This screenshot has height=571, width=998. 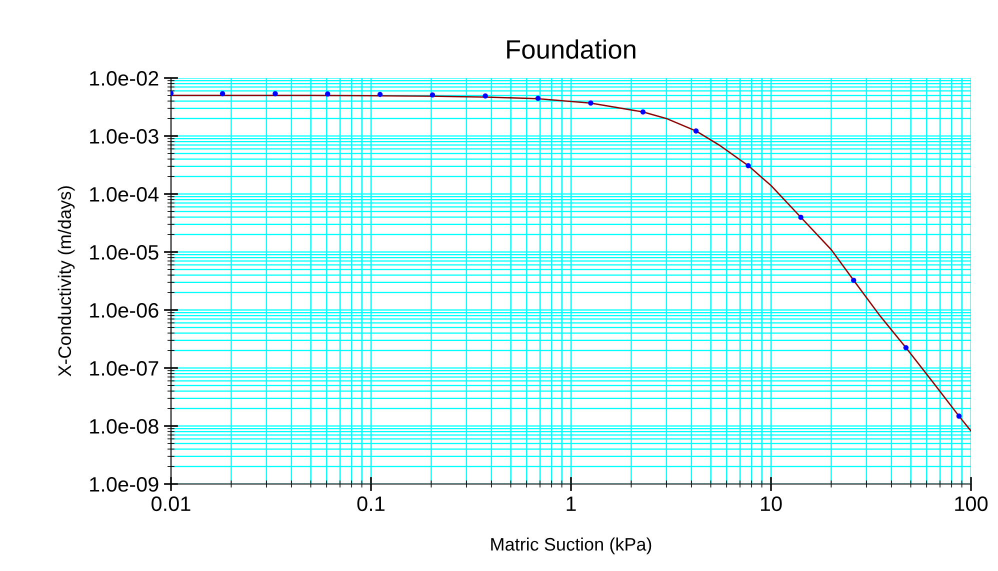 I want to click on y-tick-label: 1.0e-05, so click(x=124, y=252).